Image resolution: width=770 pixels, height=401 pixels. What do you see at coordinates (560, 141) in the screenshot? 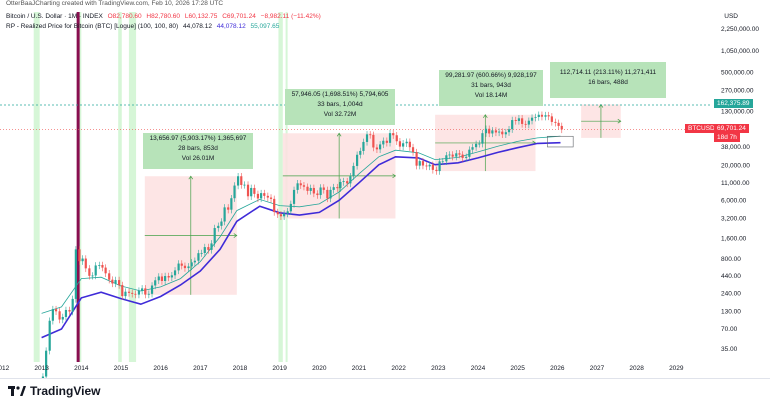
I see `projection-box` at bounding box center [560, 141].